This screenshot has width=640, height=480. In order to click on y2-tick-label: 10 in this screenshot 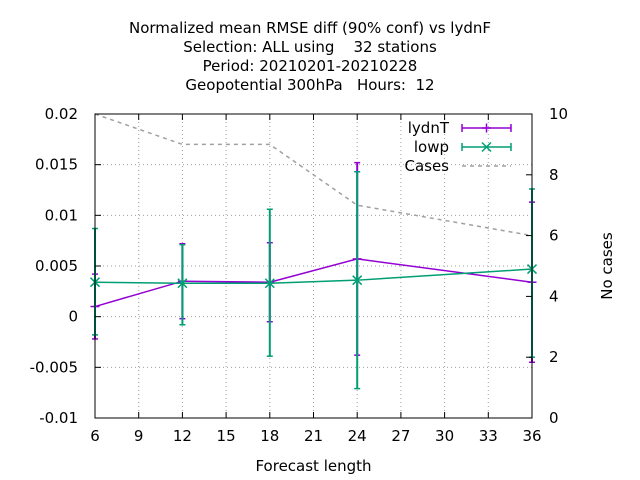, I will do `click(558, 114)`.